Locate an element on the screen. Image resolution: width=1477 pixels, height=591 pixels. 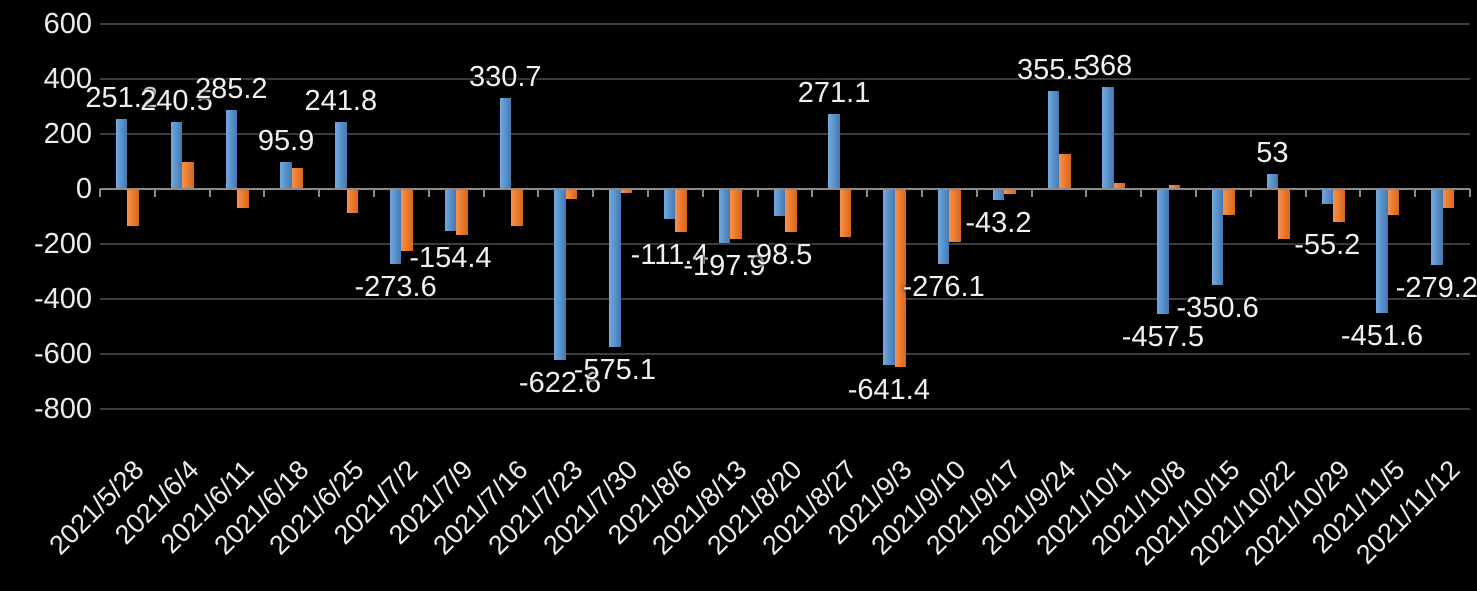
data-label: -43.2 is located at coordinates (998, 223).